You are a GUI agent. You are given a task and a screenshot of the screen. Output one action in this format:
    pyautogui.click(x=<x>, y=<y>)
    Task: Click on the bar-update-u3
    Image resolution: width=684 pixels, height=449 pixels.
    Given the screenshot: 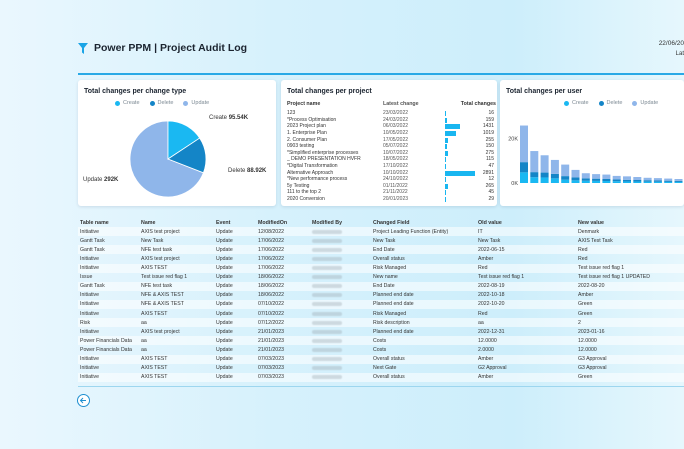 What is the action you would take?
    pyautogui.click(x=544, y=164)
    